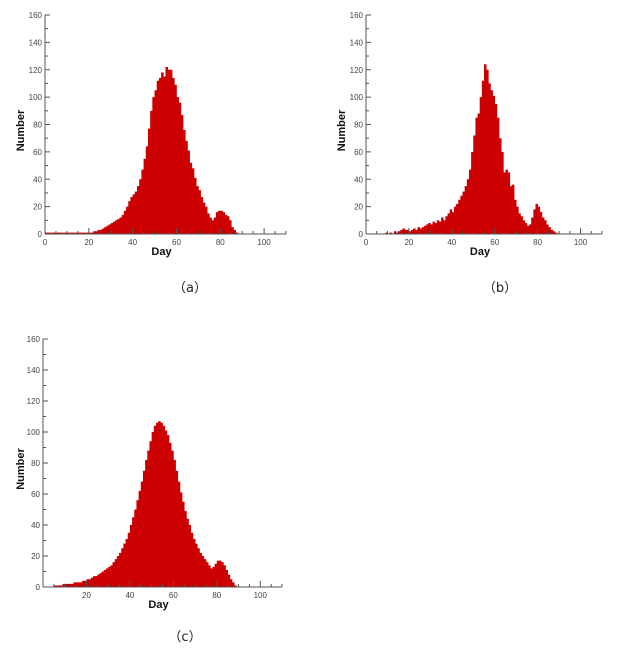  What do you see at coordinates (34, 370) in the screenshot?
I see `y-tick-label: 140` at bounding box center [34, 370].